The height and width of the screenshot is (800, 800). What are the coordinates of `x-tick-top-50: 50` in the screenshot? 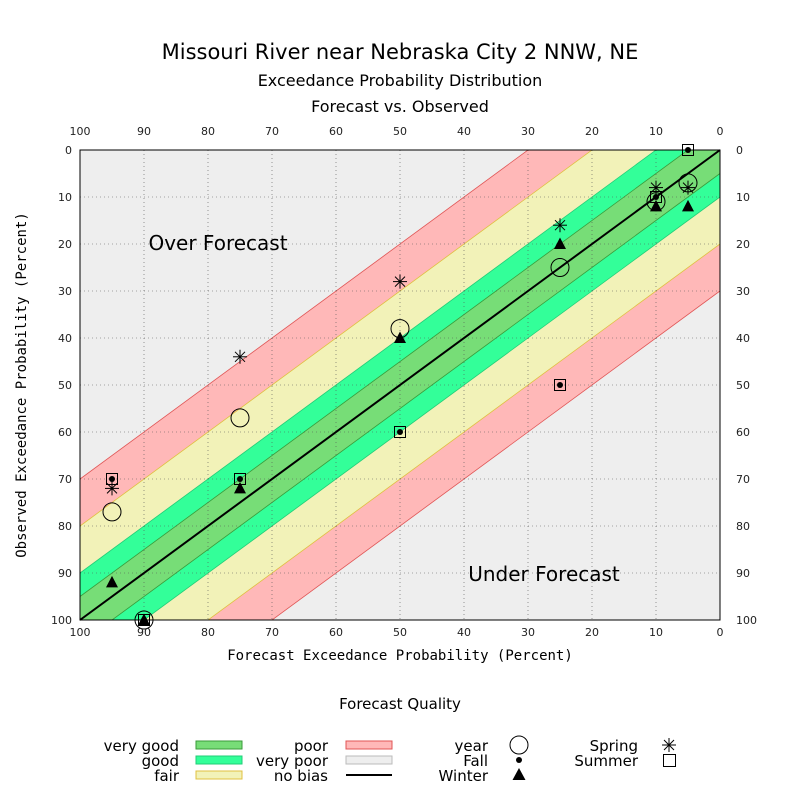 It's located at (400, 131).